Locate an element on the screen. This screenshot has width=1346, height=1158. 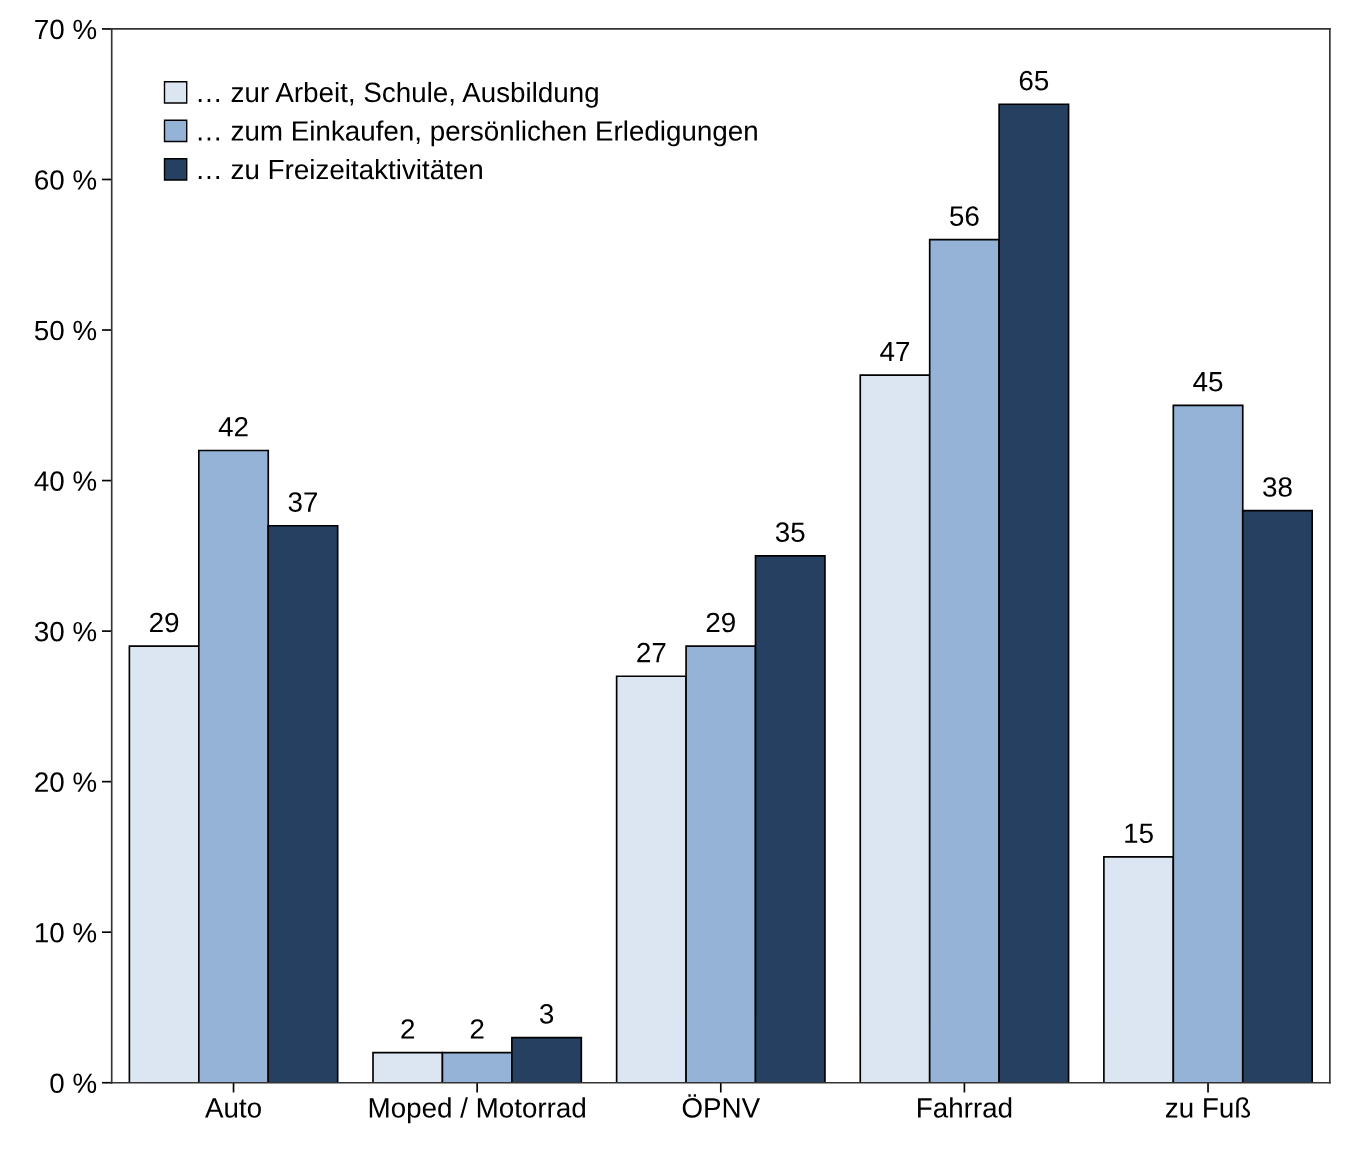
y-tick-label: 0 % is located at coordinates (73, 1083).